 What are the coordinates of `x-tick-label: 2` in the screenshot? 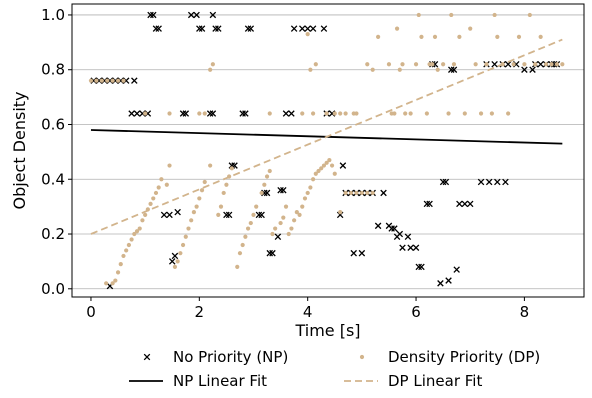 It's located at (200, 312).